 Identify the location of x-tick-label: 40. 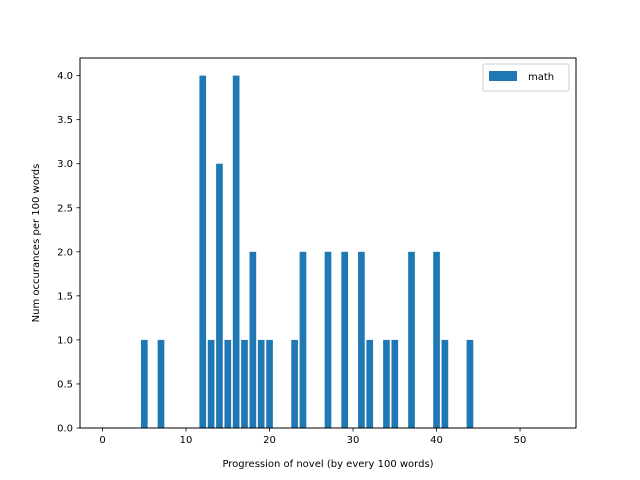
(436, 440).